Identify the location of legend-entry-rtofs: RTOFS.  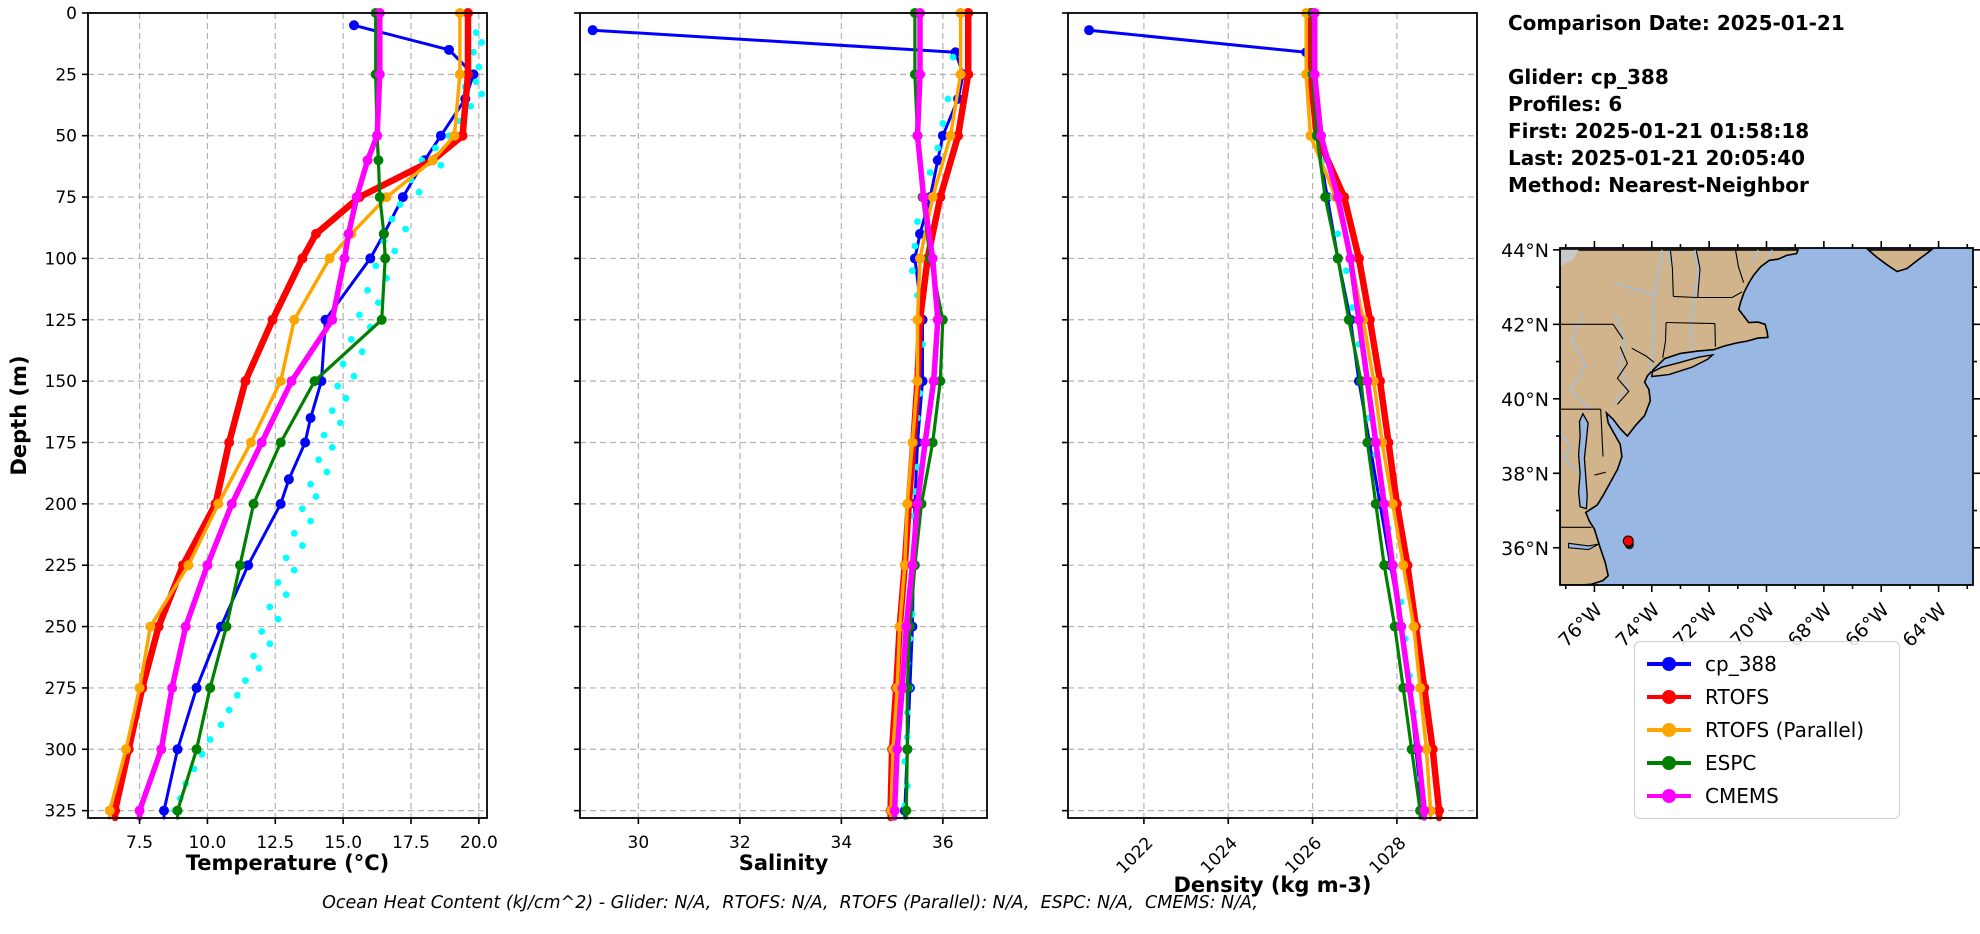
(1767, 697).